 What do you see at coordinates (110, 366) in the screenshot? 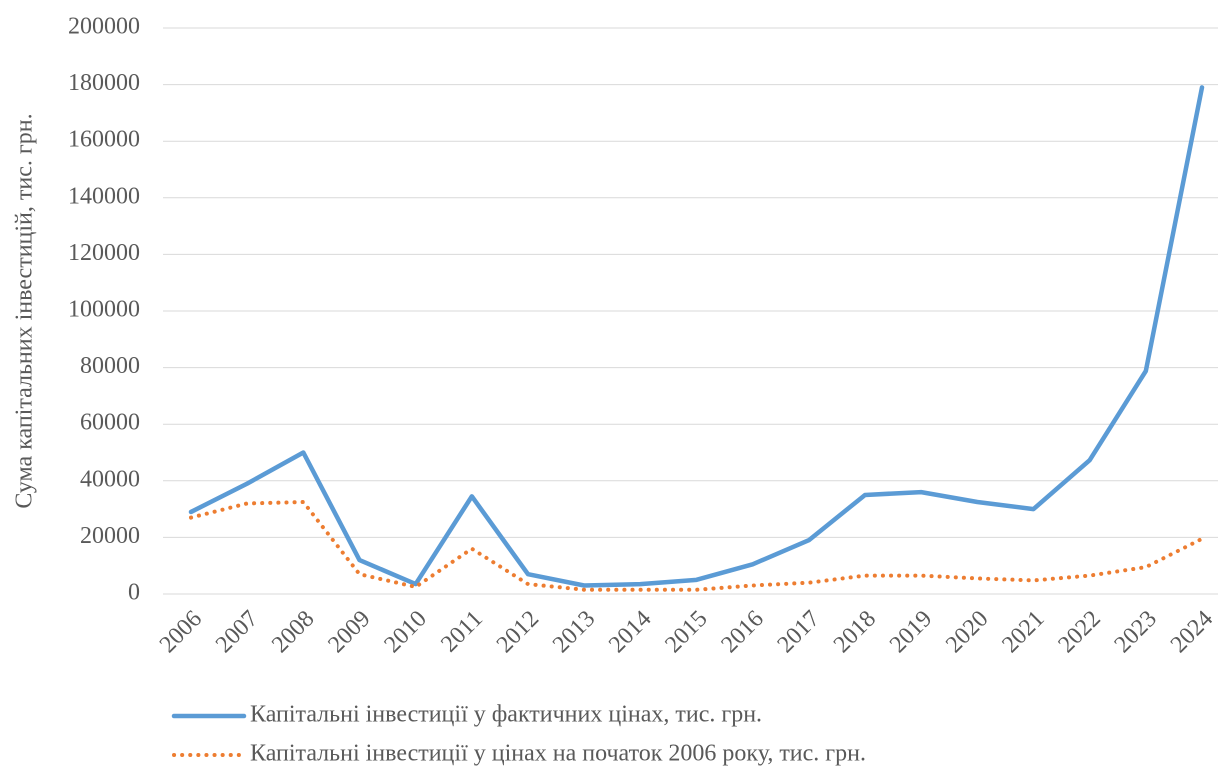
I see `y-tick-label: 80000` at bounding box center [110, 366].